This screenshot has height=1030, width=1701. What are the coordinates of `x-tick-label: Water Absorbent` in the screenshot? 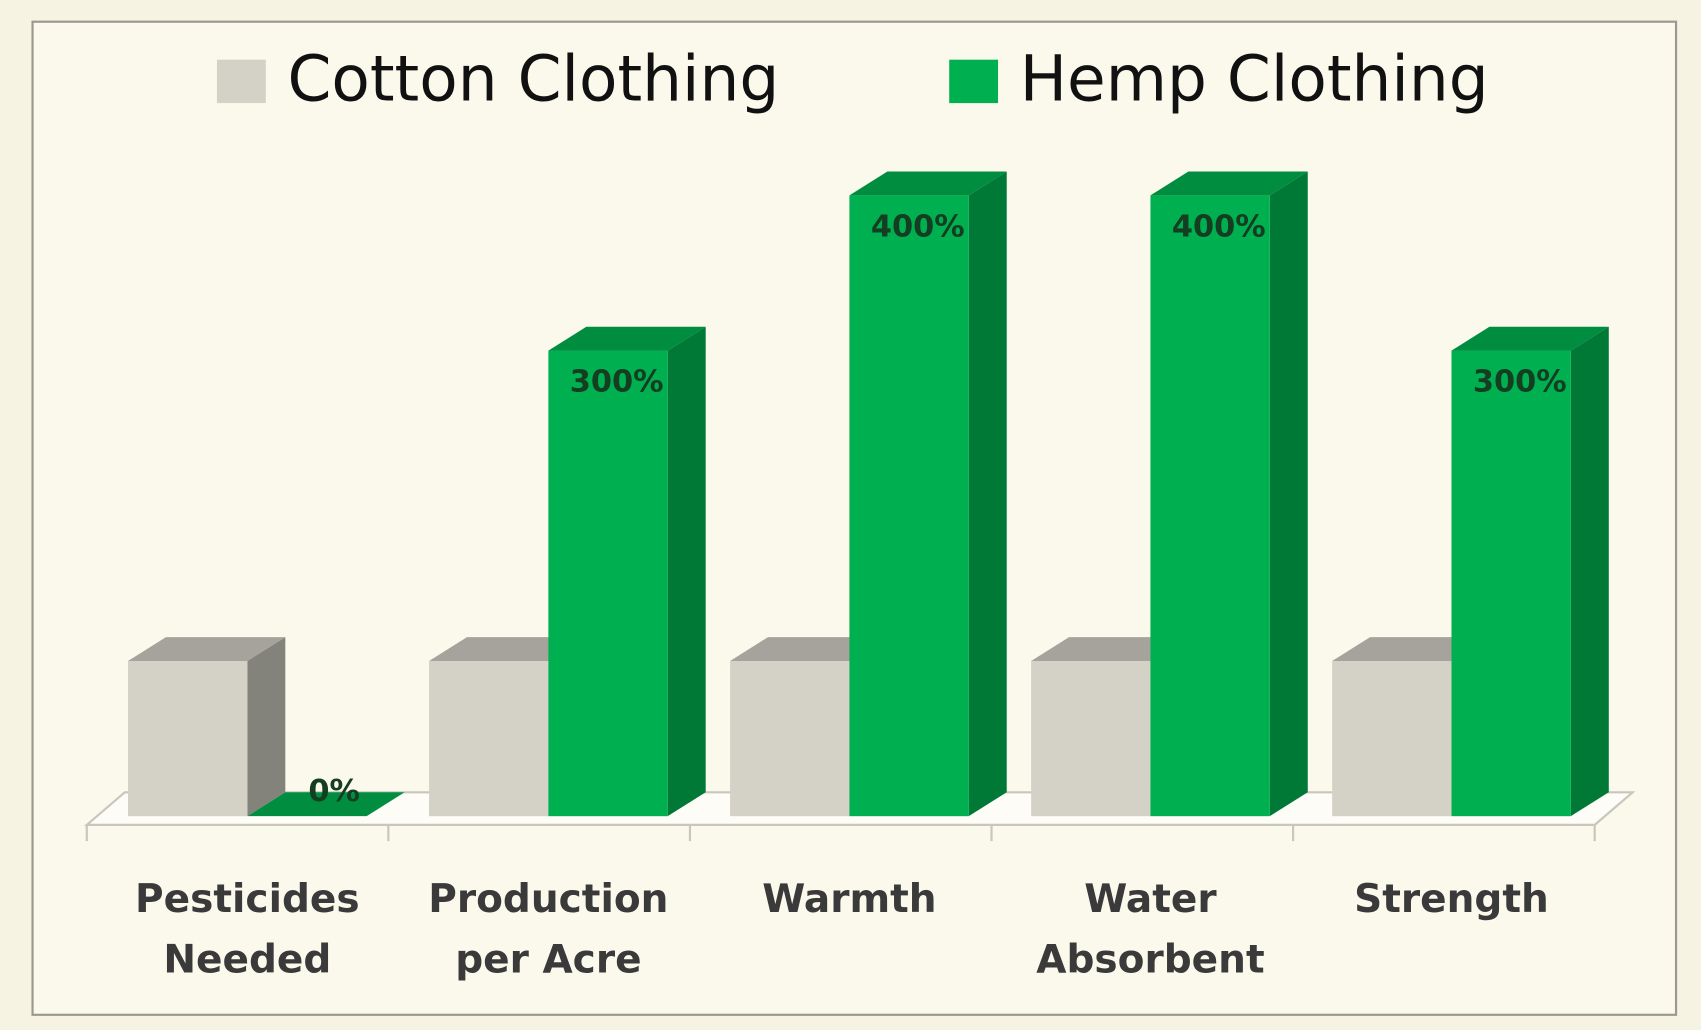 It's located at (1150, 929).